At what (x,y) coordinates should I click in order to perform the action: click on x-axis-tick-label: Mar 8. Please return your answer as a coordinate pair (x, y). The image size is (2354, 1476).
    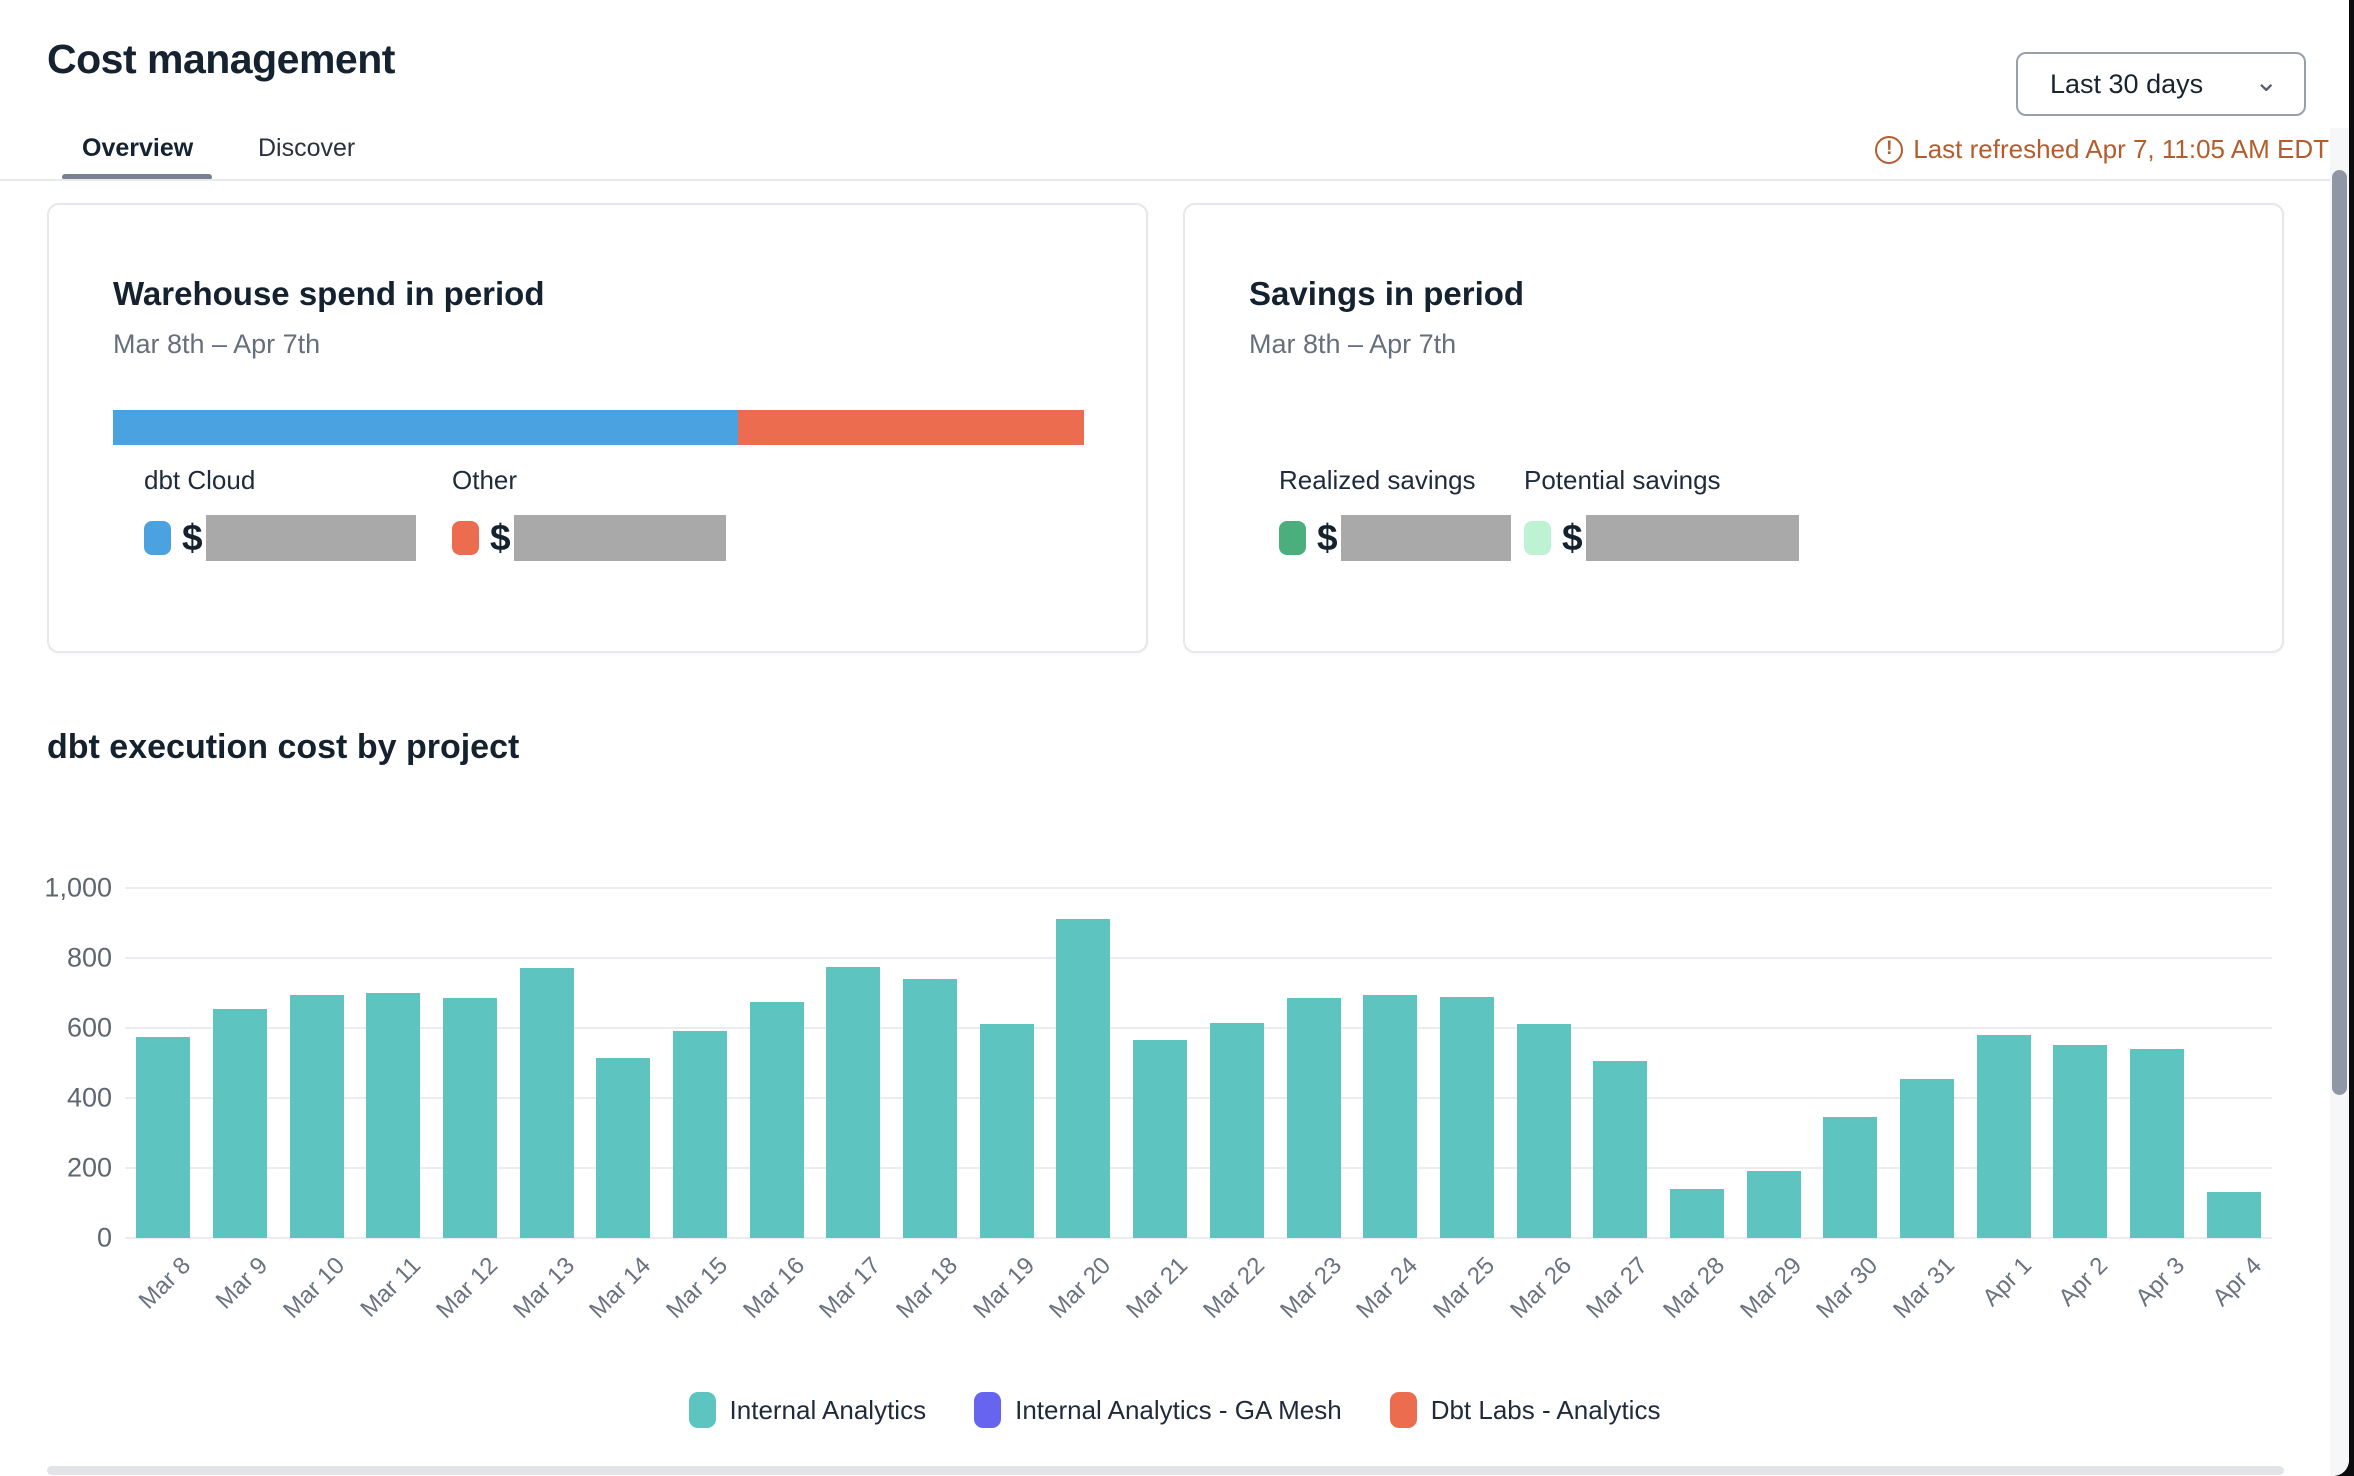
    Looking at the image, I should click on (165, 1283).